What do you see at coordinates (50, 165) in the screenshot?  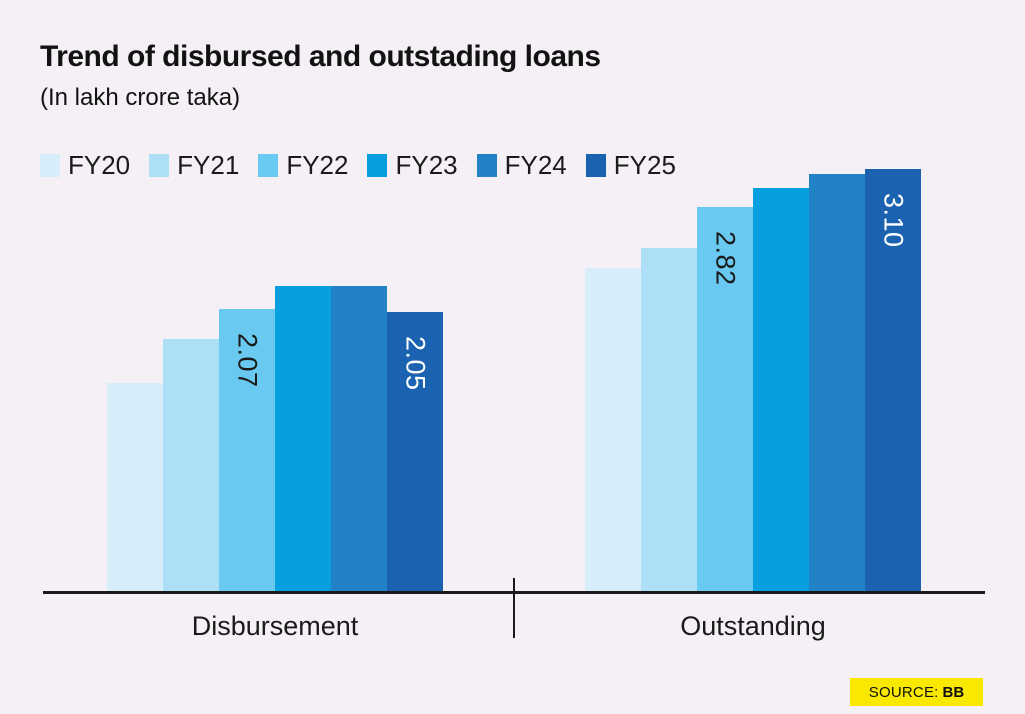 I see `legend-swatch-fy20` at bounding box center [50, 165].